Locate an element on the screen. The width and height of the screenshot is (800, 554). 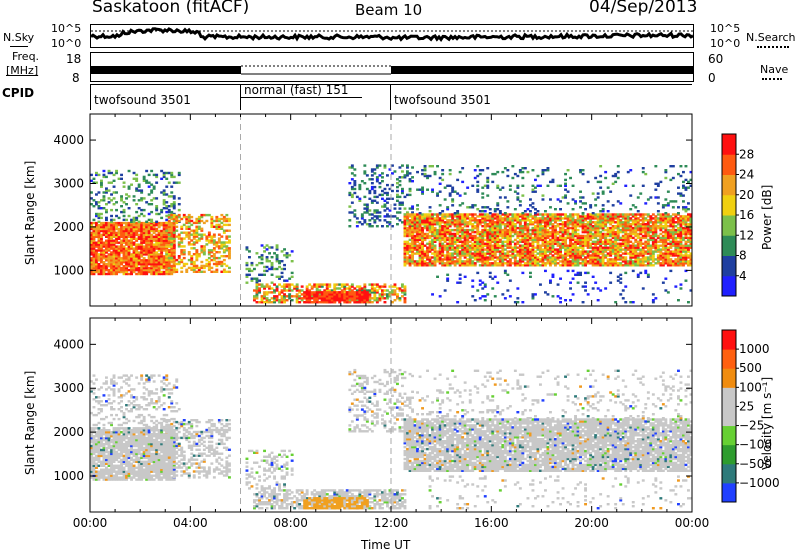
freq-panel is located at coordinates (392, 67).